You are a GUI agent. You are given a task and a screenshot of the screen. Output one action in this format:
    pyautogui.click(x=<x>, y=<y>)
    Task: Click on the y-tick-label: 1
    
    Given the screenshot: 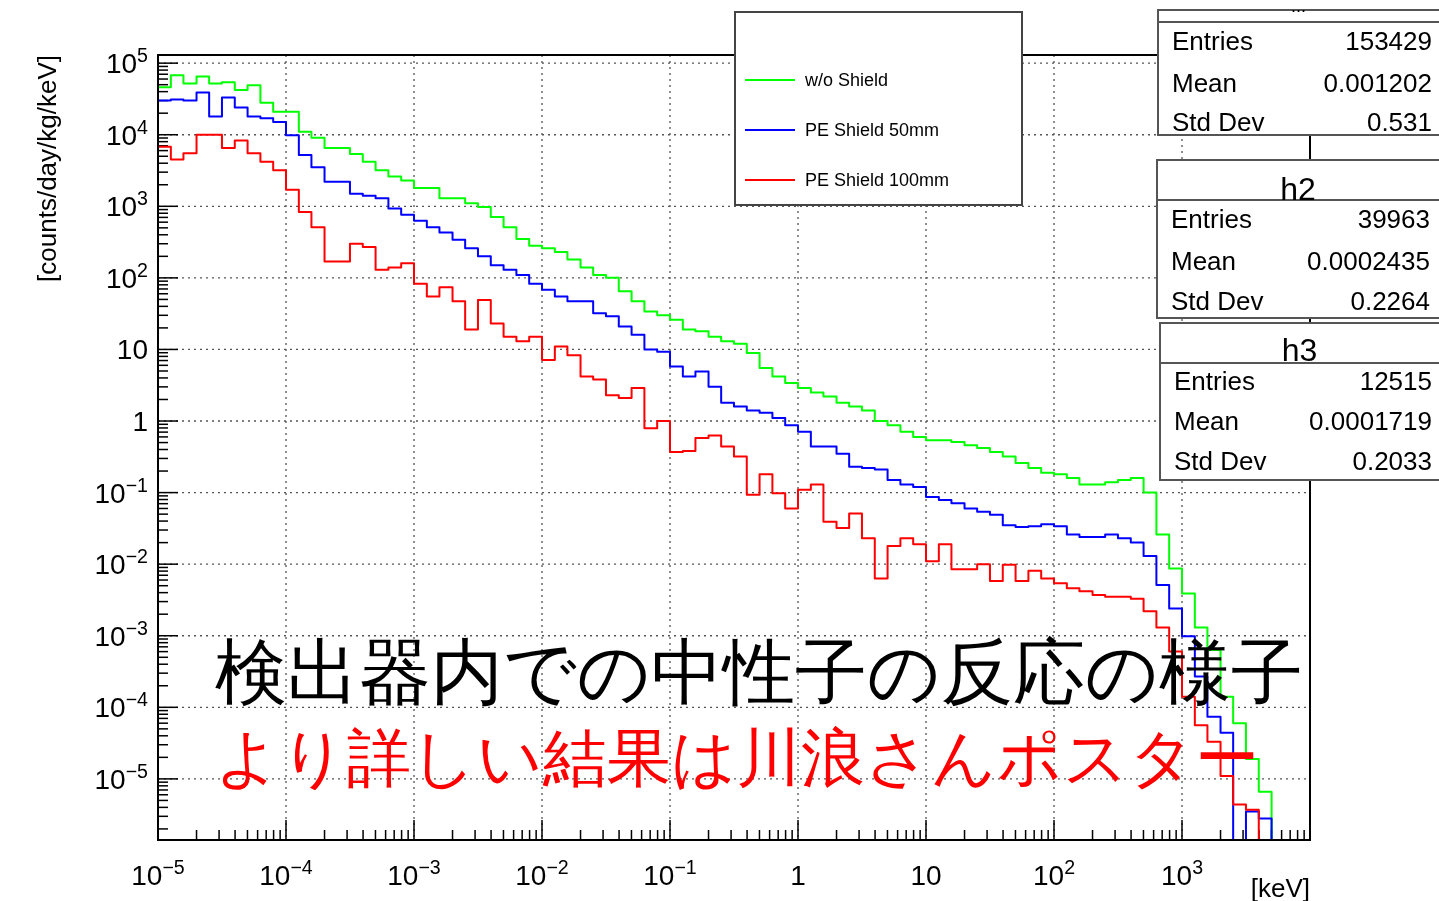 What is the action you would take?
    pyautogui.click(x=140, y=422)
    